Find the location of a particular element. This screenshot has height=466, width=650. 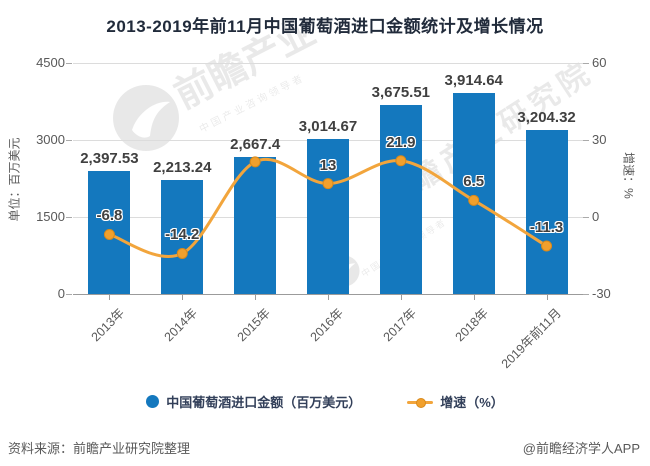

left-axis-tick-label: 0 is located at coordinates (61, 293).